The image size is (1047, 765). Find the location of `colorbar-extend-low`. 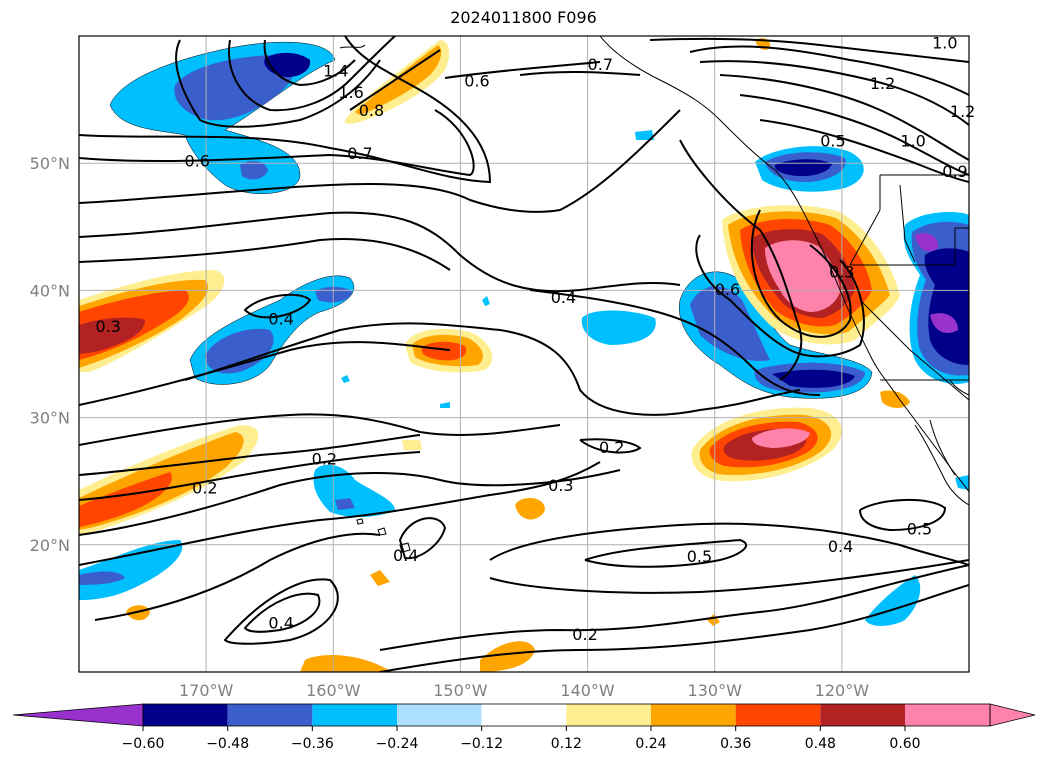

colorbar-extend-low is located at coordinates (78, 715).